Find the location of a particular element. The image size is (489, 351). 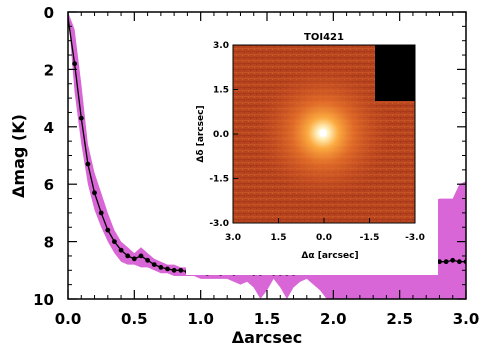

inset-y-tick-label: 3.0 is located at coordinates (221, 46).